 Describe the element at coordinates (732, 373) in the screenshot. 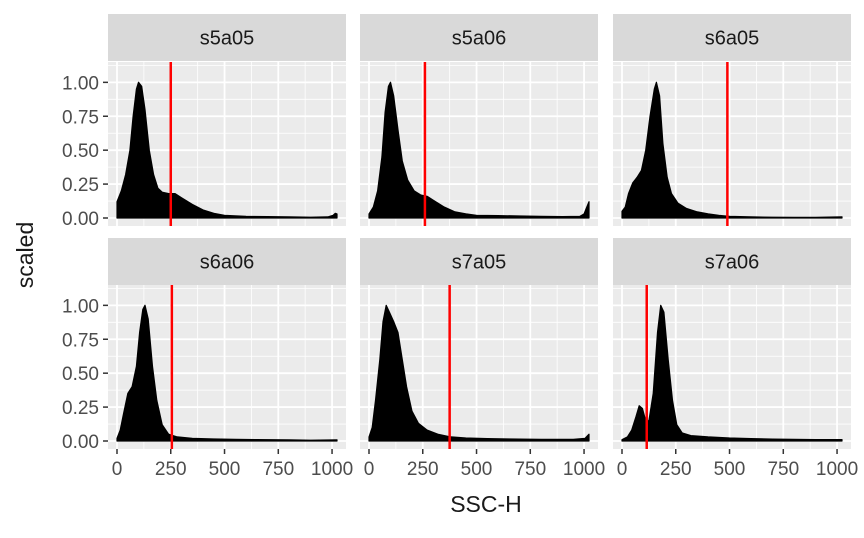

I see `density-area-s7a06` at that location.